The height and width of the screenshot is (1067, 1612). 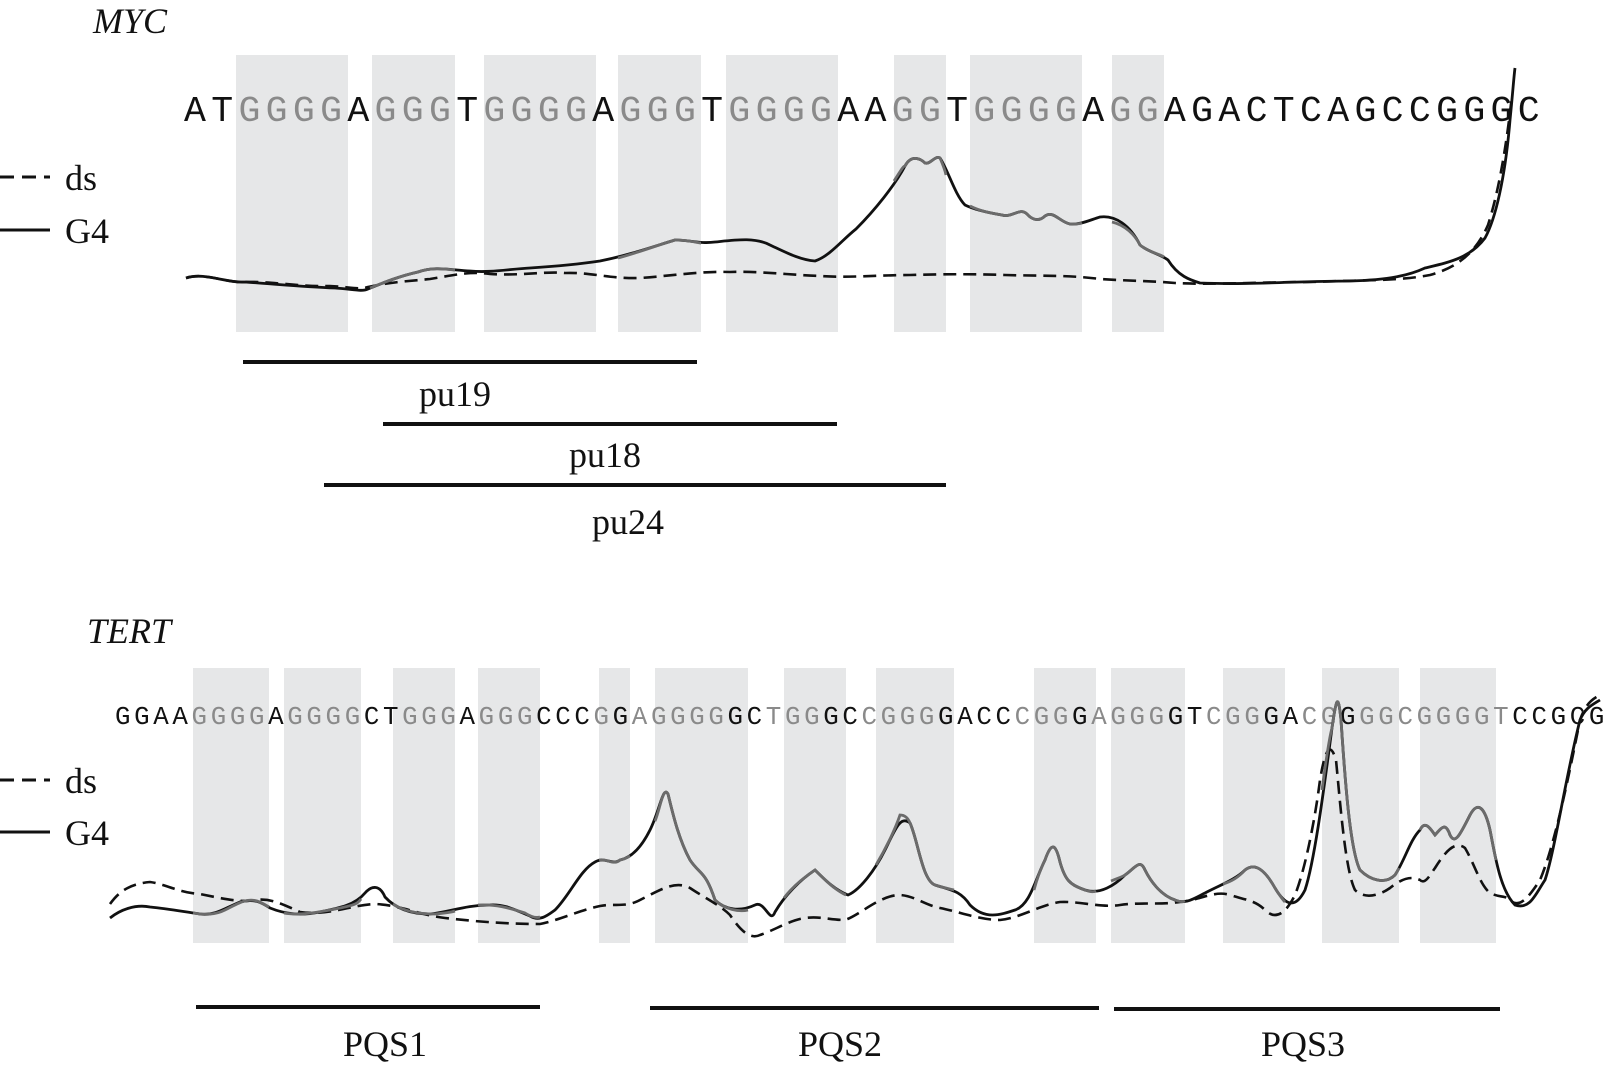 I want to click on myc-fragment-label-pu19: pu19, so click(x=455, y=394).